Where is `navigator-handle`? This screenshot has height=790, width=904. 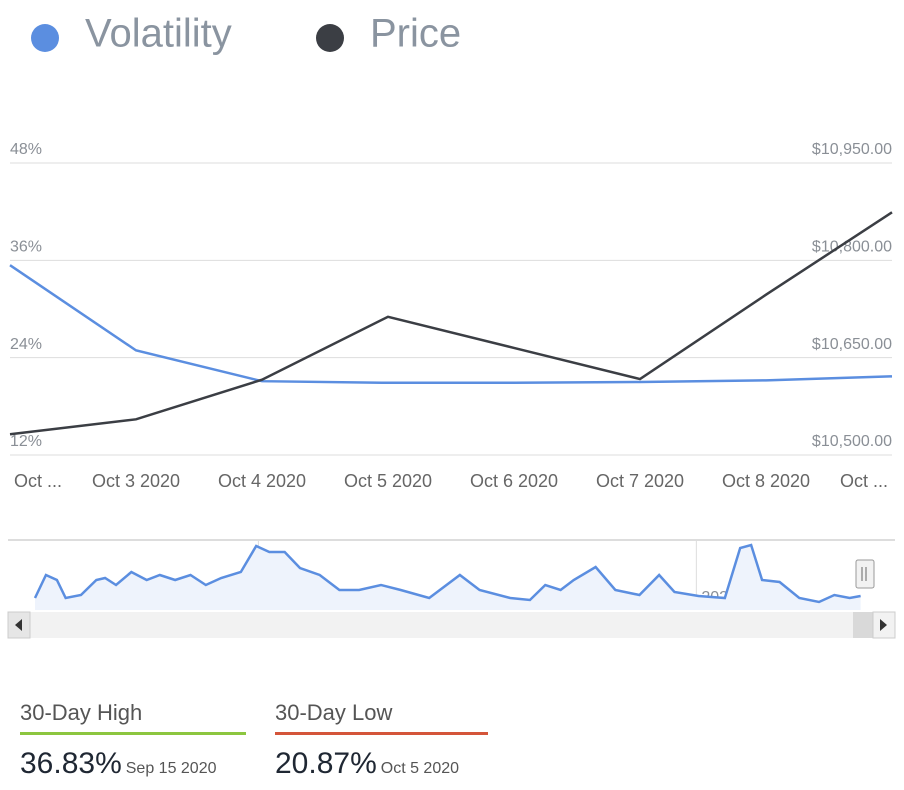 navigator-handle is located at coordinates (865, 574).